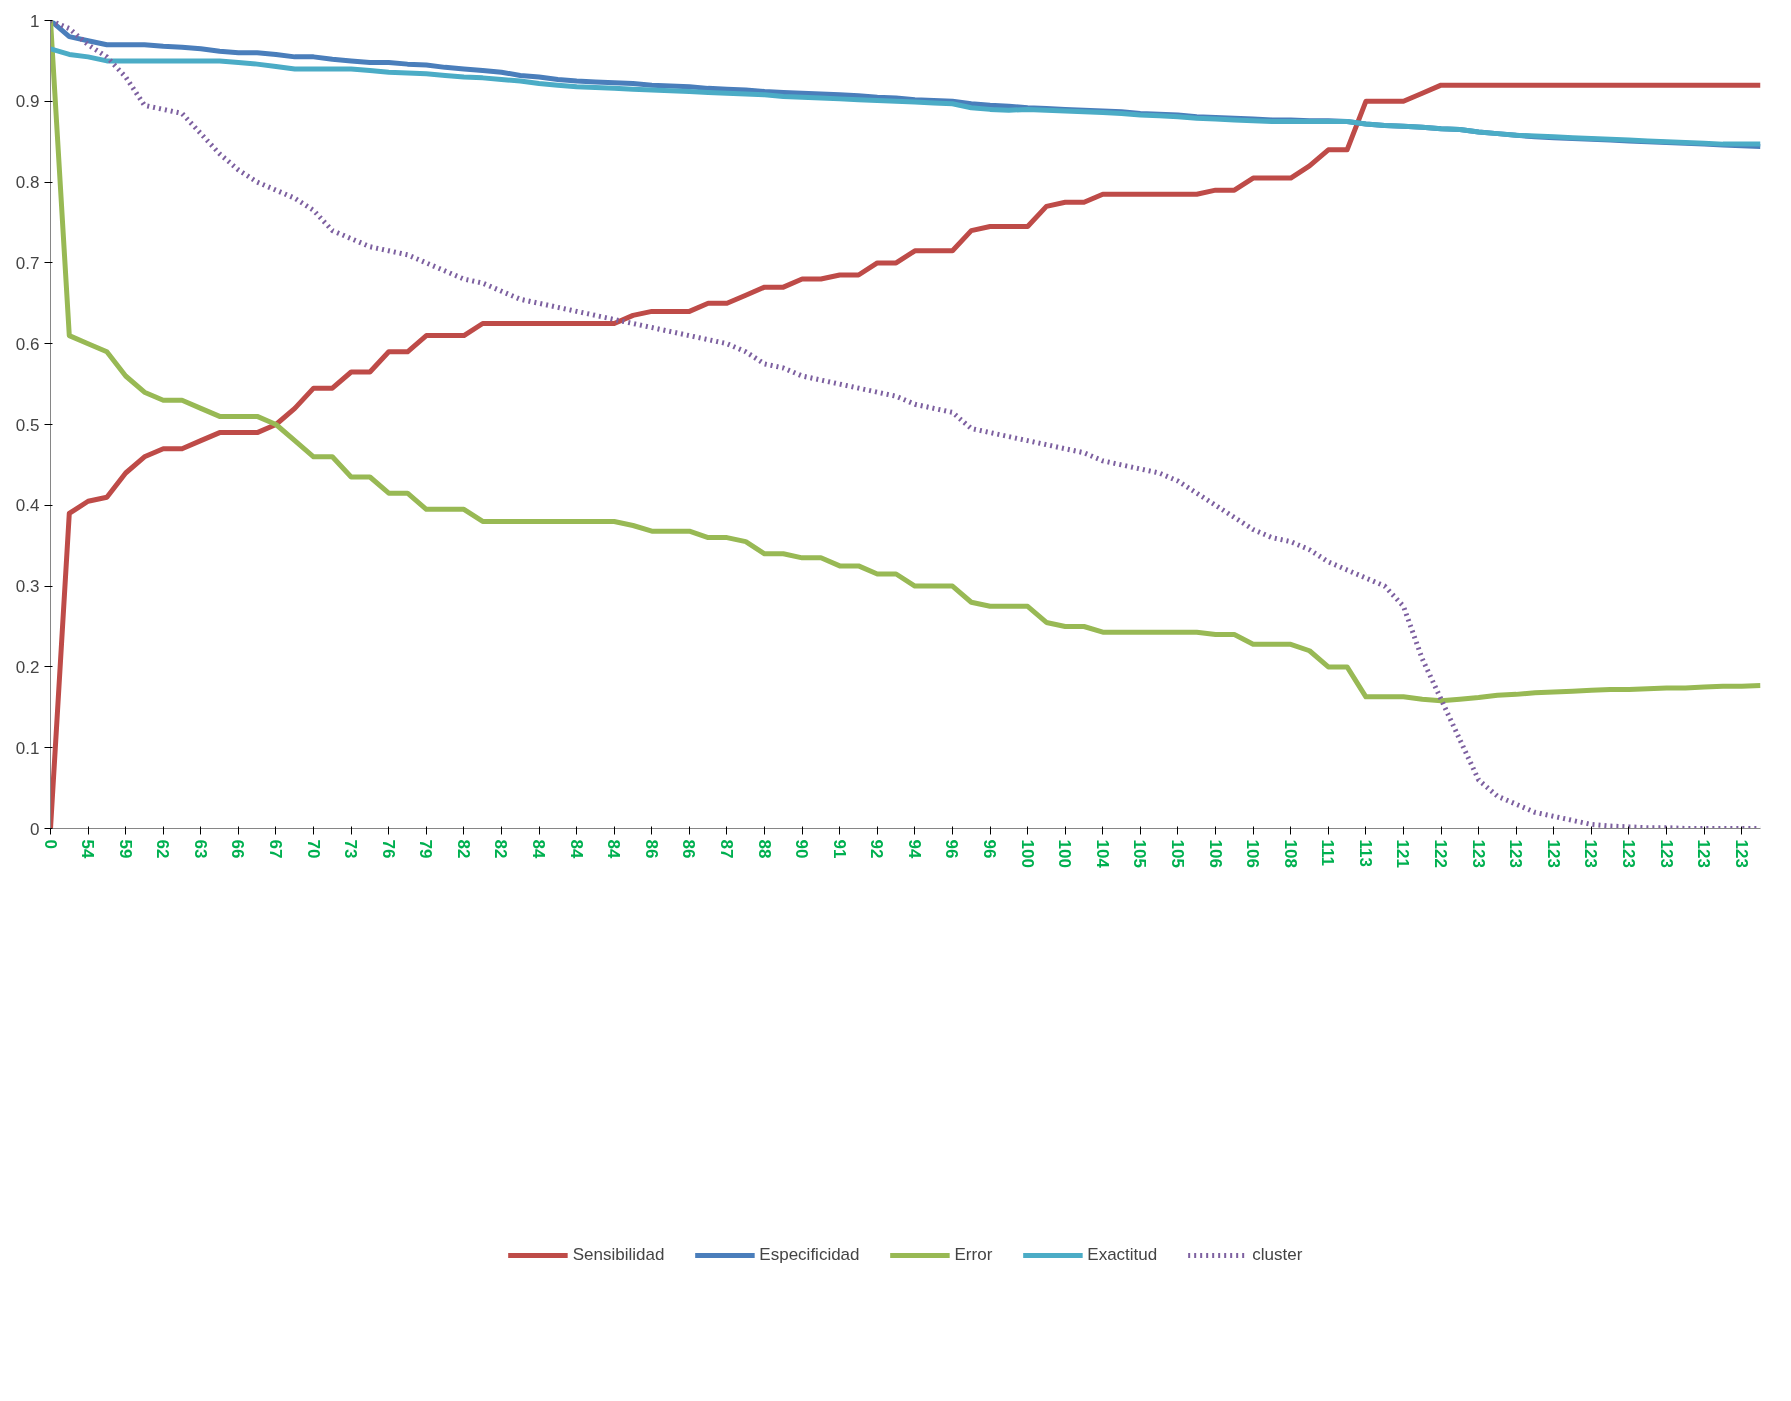  I want to click on x-tick-label: 79, so click(426, 849).